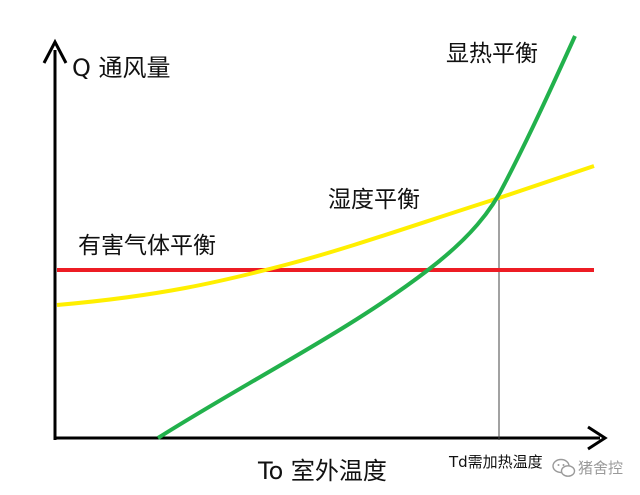 Image resolution: width=640 pixels, height=495 pixels. What do you see at coordinates (597, 438) in the screenshot?
I see `x-axis-arrow-icon` at bounding box center [597, 438].